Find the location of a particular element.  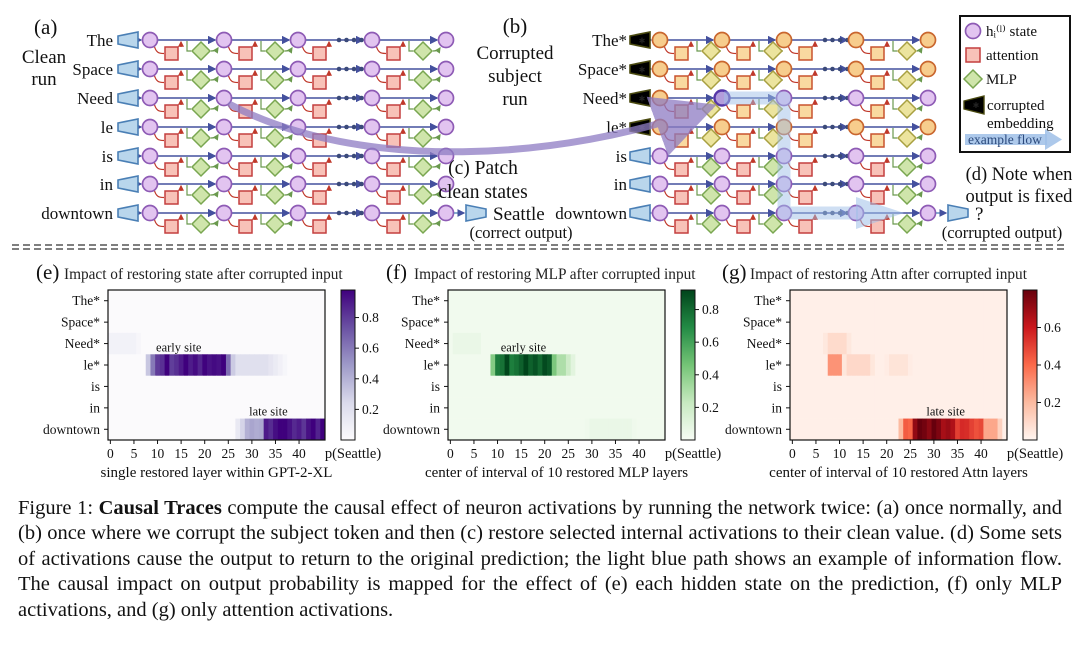

embedding-trapezoid is located at coordinates (640, 184).